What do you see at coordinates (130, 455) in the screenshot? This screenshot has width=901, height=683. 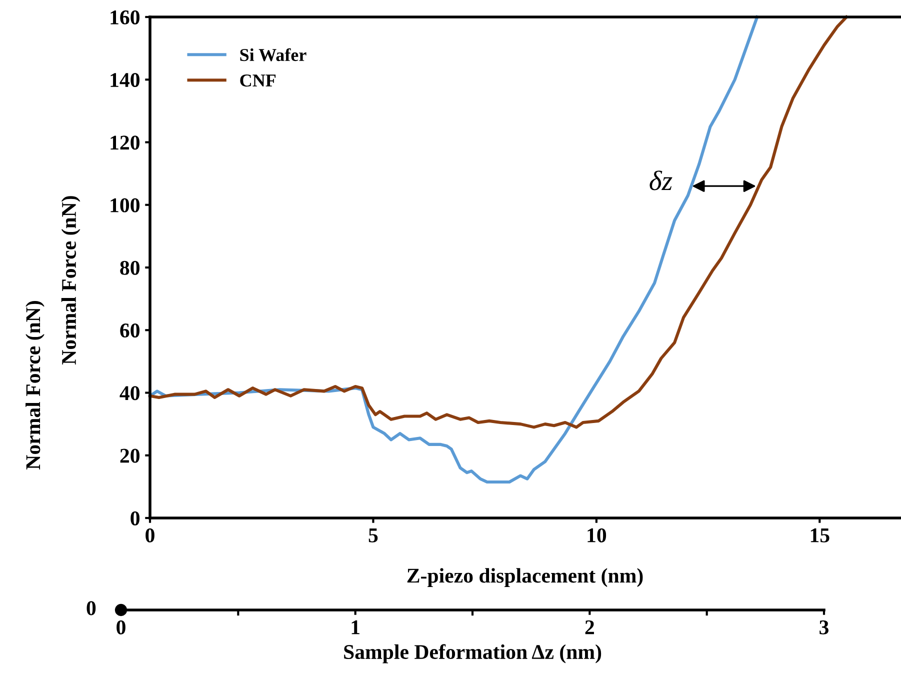 I see `y-tick-label: 20` at bounding box center [130, 455].